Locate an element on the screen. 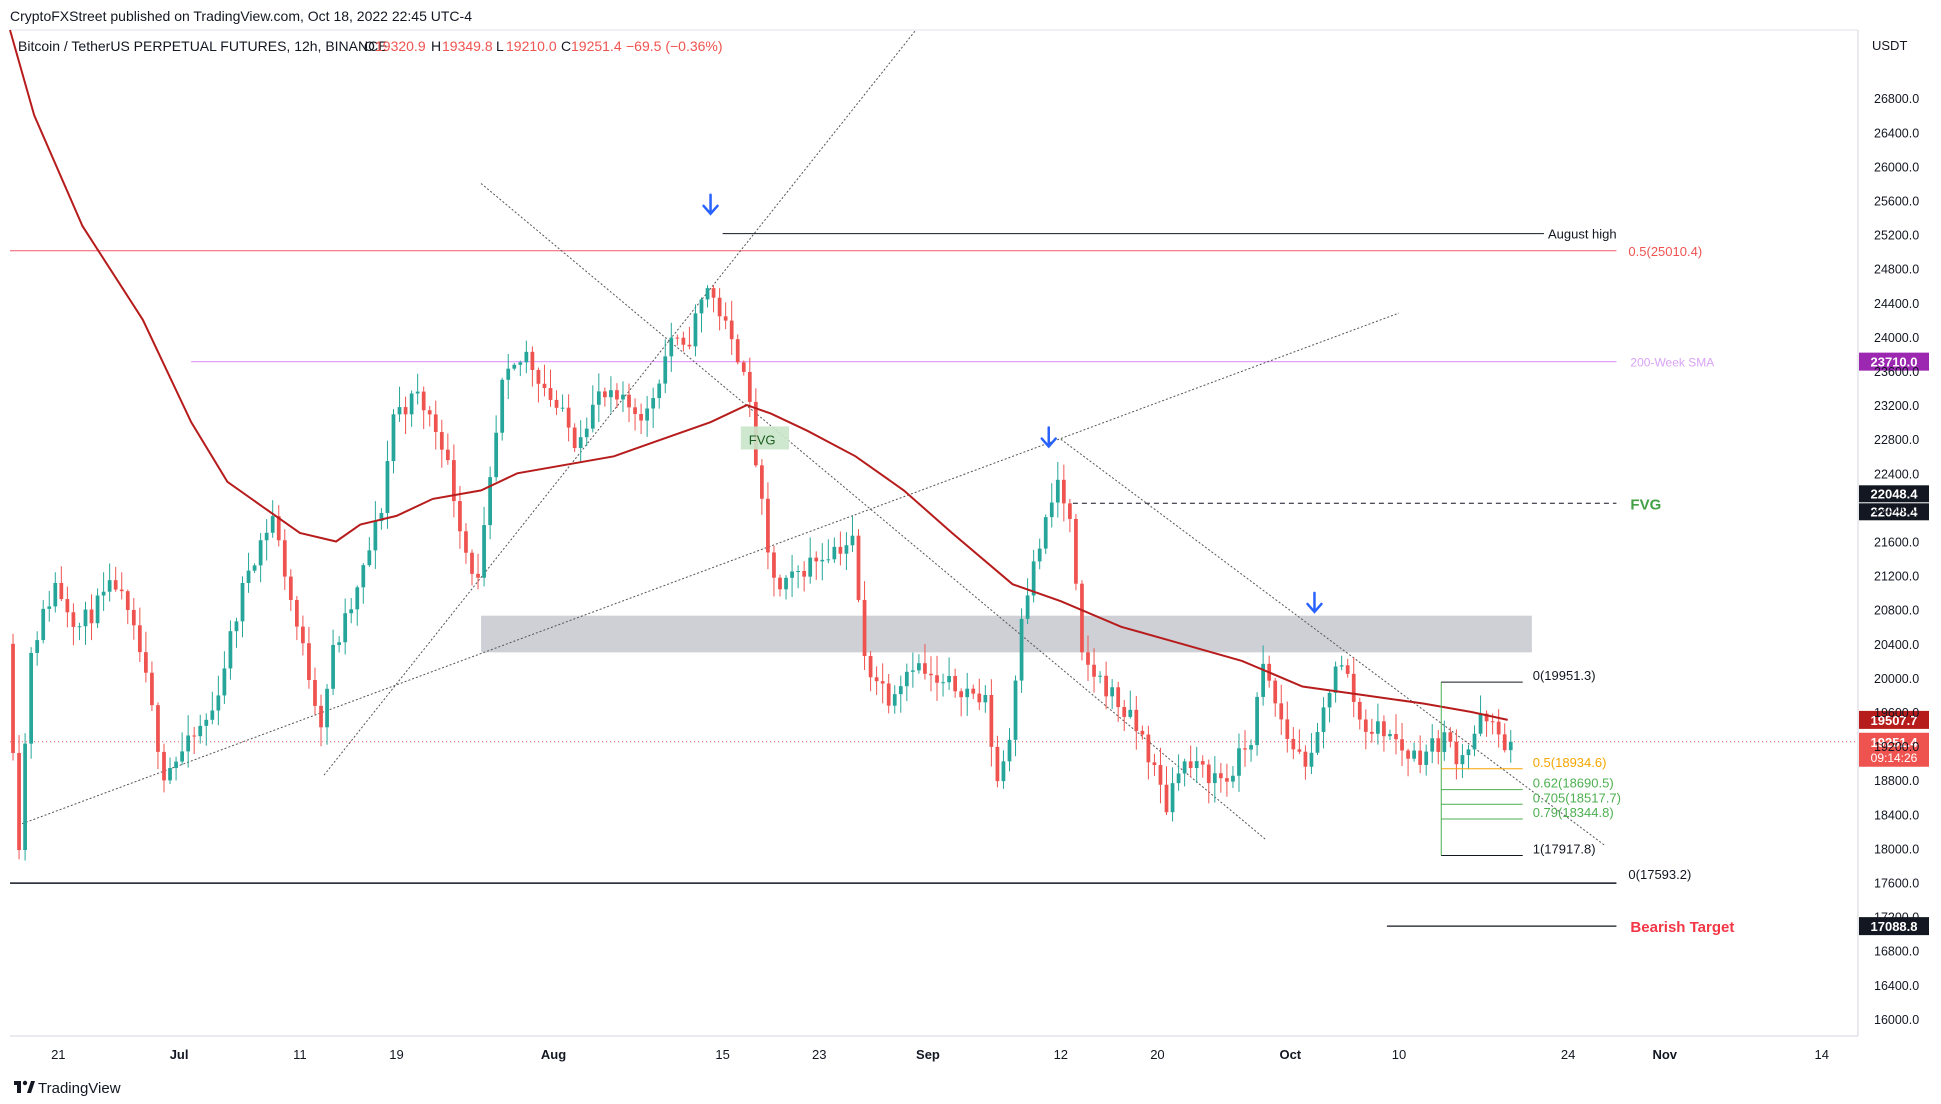 The image size is (1941, 1104). fvg-price-badge is located at coordinates (1894, 512).